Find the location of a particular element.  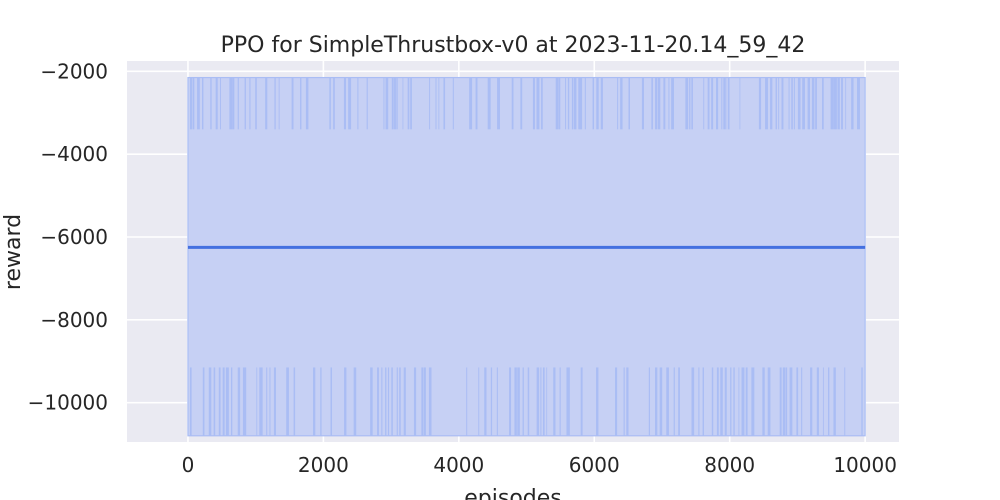

x-axis-title: episodes is located at coordinates (513, 493).